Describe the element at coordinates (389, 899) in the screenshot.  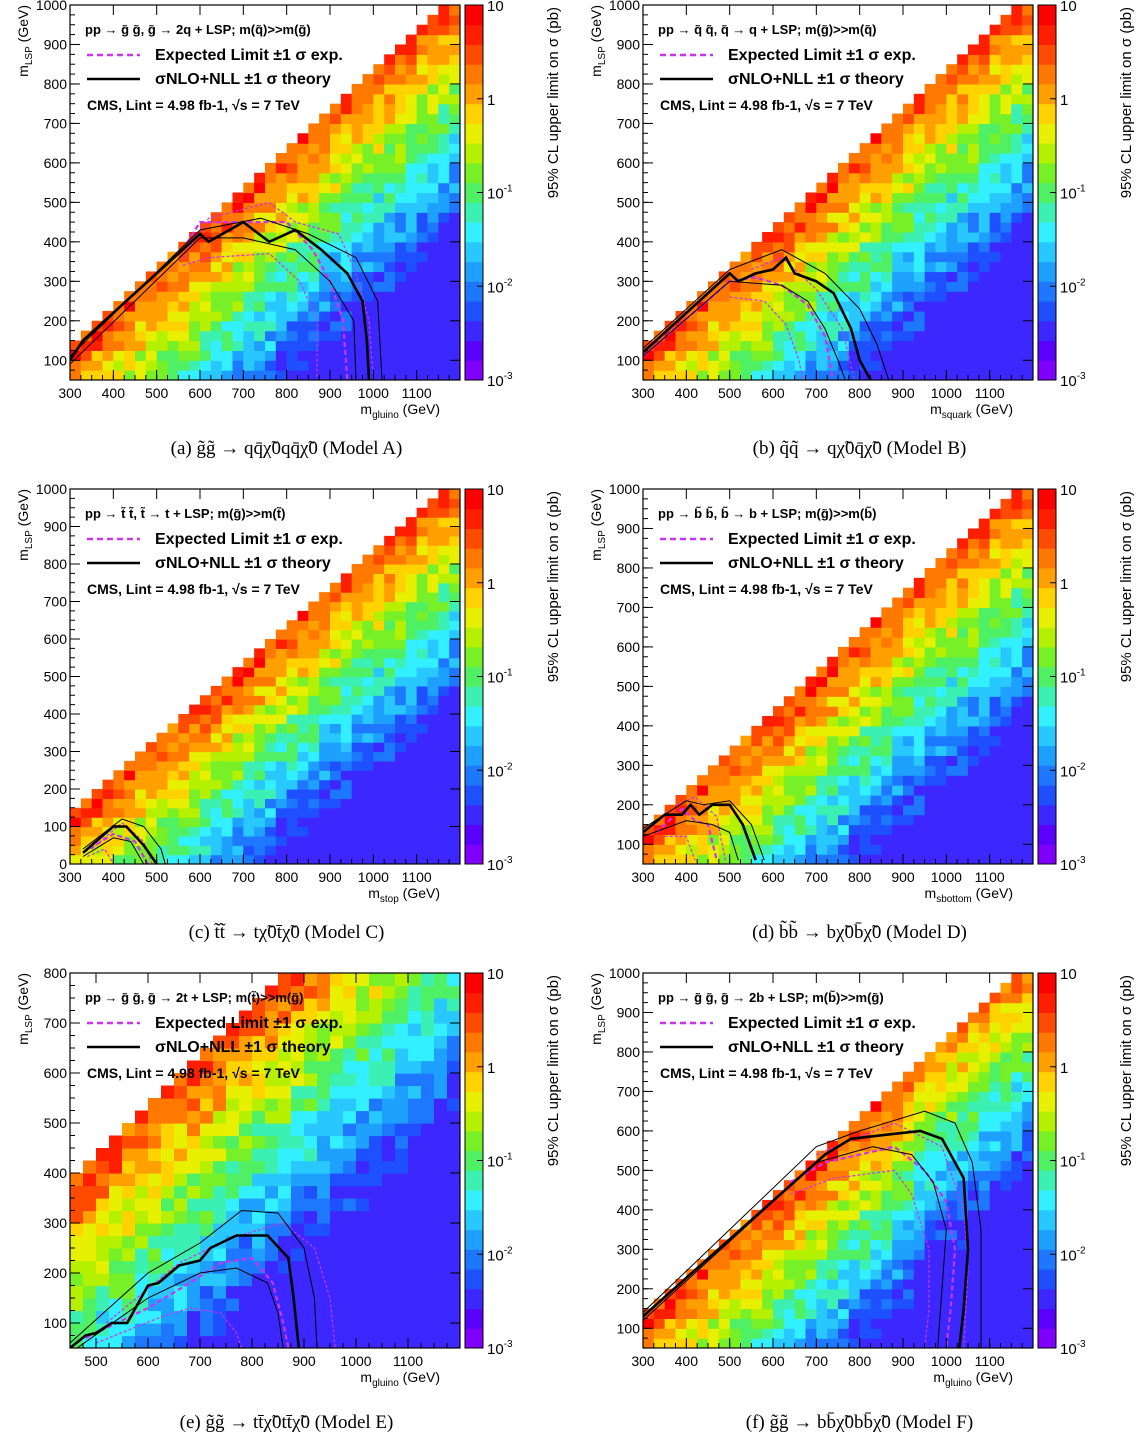
I see `x-axis-label-sub: stop` at that location.